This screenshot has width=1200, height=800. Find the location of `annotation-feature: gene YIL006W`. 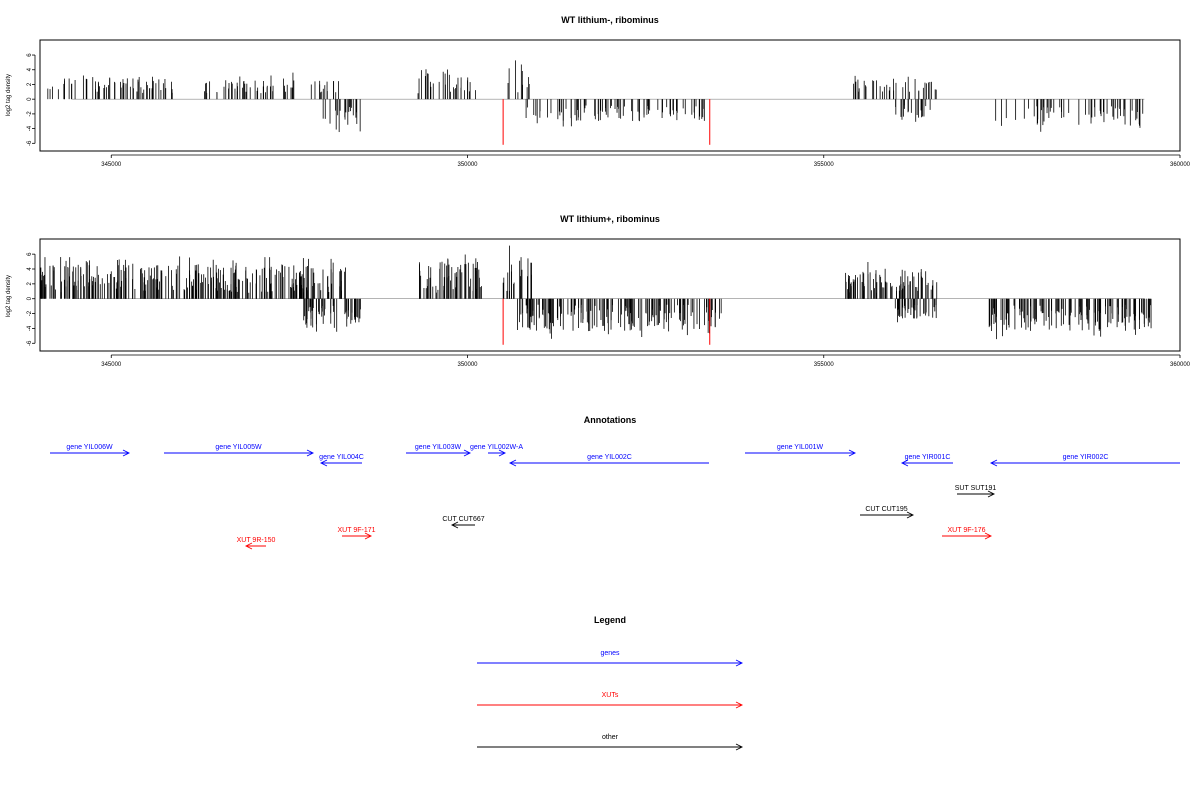

annotation-feature: gene YIL006W is located at coordinates (90, 450).